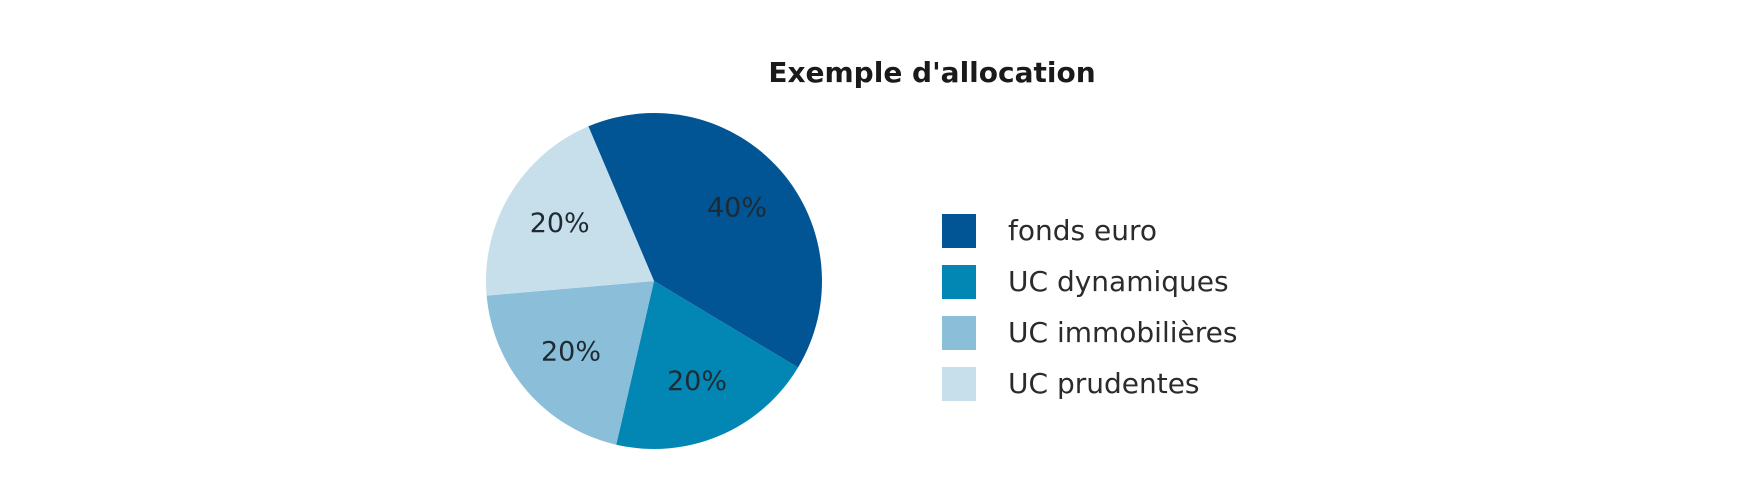 The height and width of the screenshot is (501, 1740). I want to click on pie-slices, so click(654, 281).